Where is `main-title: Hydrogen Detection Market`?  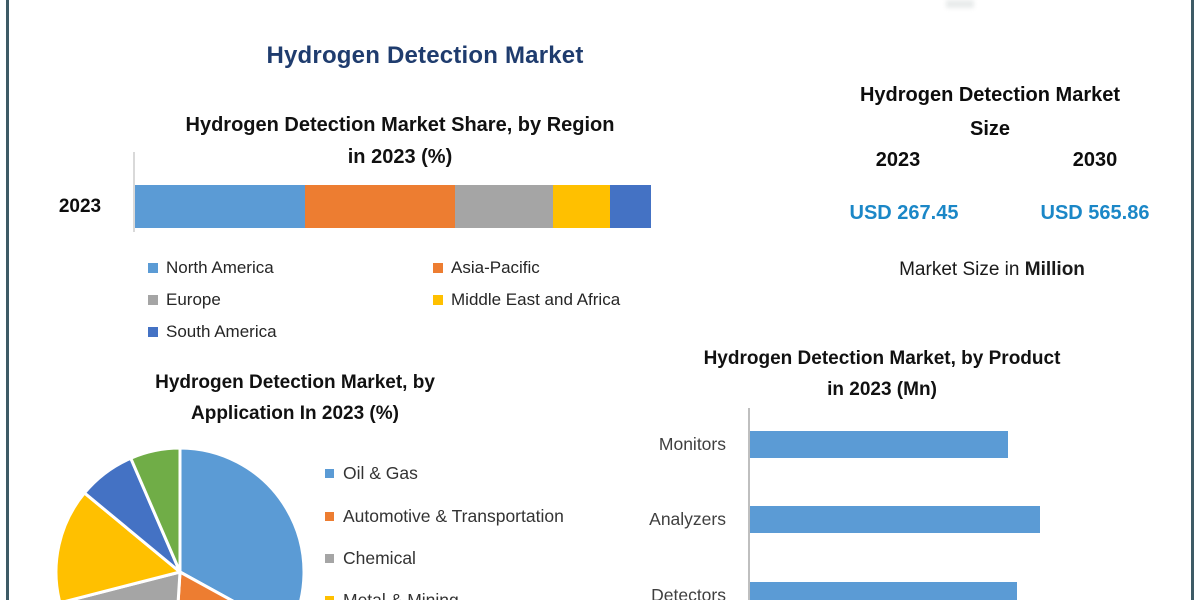 main-title: Hydrogen Detection Market is located at coordinates (425, 55).